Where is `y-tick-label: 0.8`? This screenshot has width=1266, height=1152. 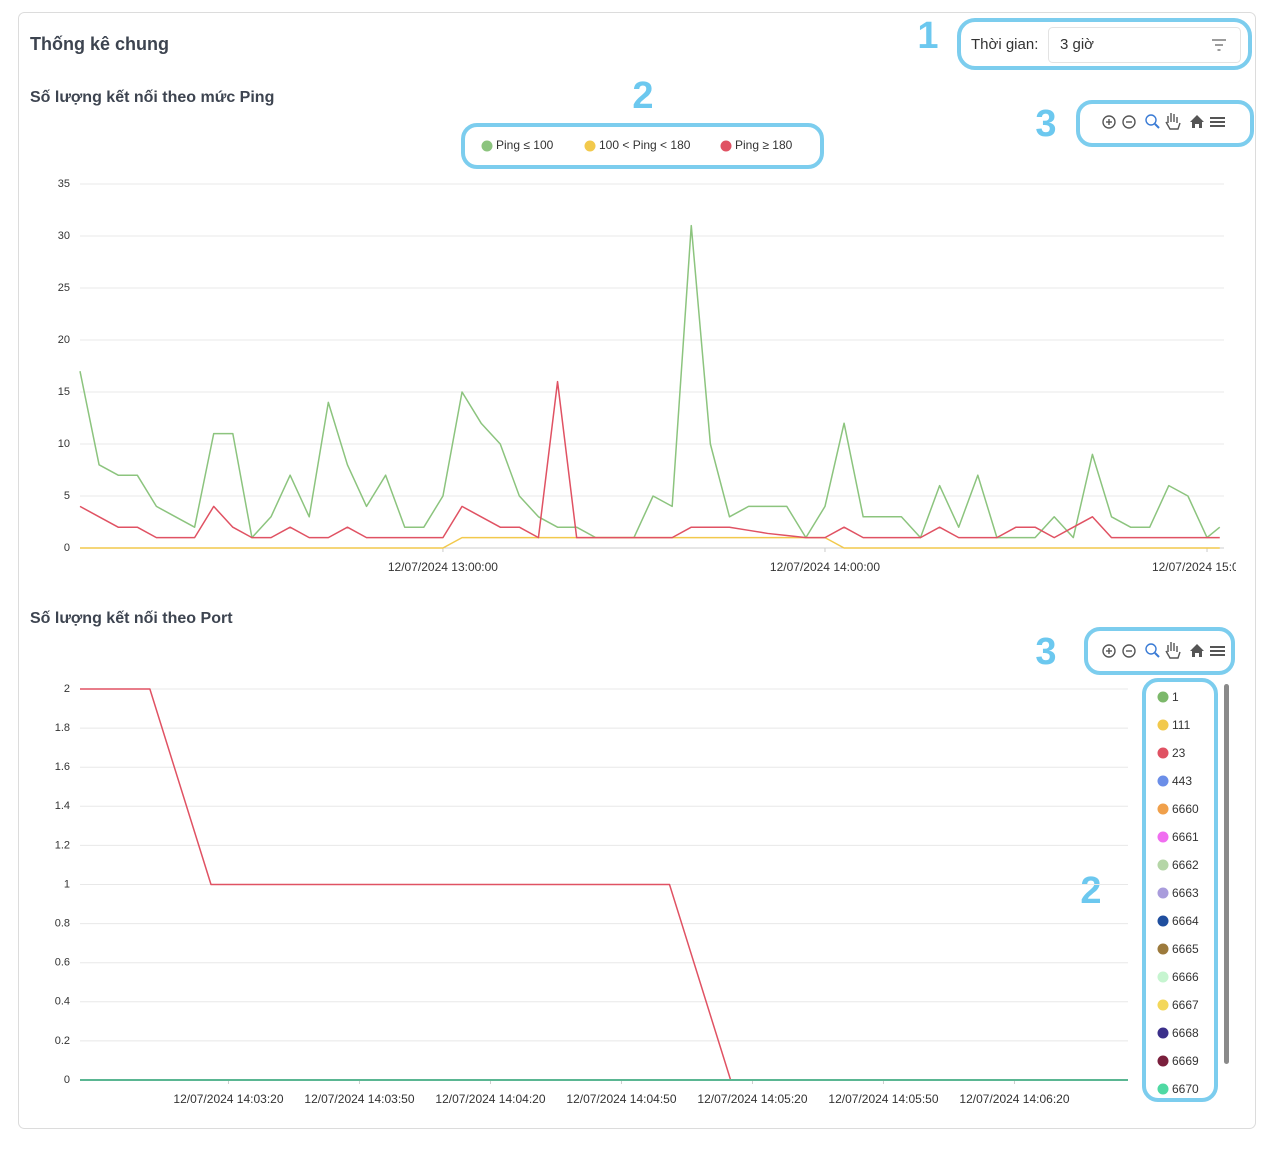 y-tick-label: 0.8 is located at coordinates (62, 924).